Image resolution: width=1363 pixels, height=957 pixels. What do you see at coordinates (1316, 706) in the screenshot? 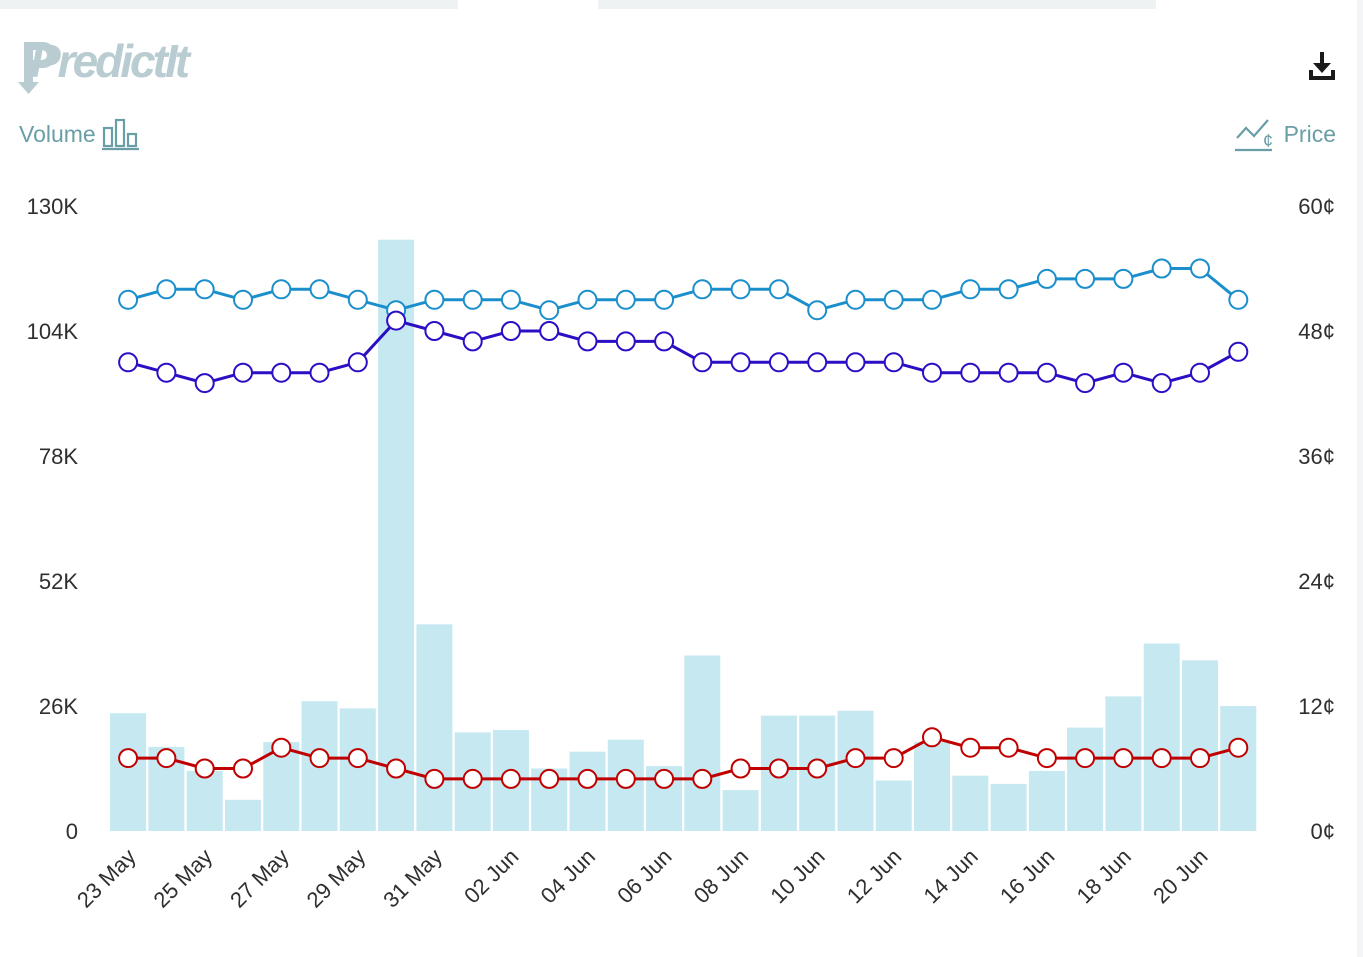
I see `right-axis-tick-label: 12¢` at bounding box center [1316, 706].